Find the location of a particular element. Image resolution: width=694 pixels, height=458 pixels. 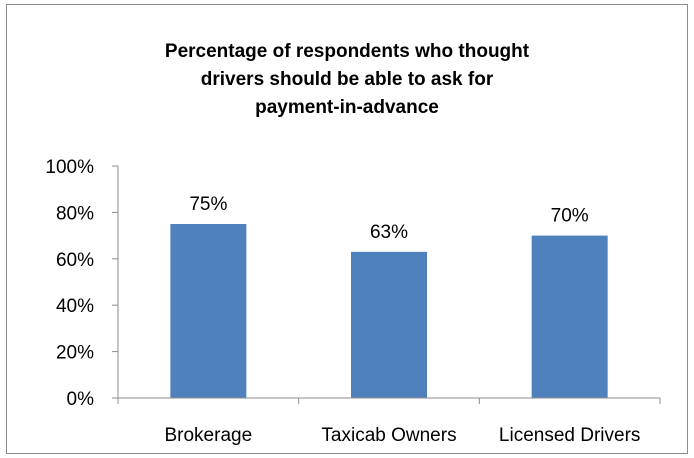

y-axis: 0% 20% 40% 60% 80% 100% is located at coordinates (82, 283).